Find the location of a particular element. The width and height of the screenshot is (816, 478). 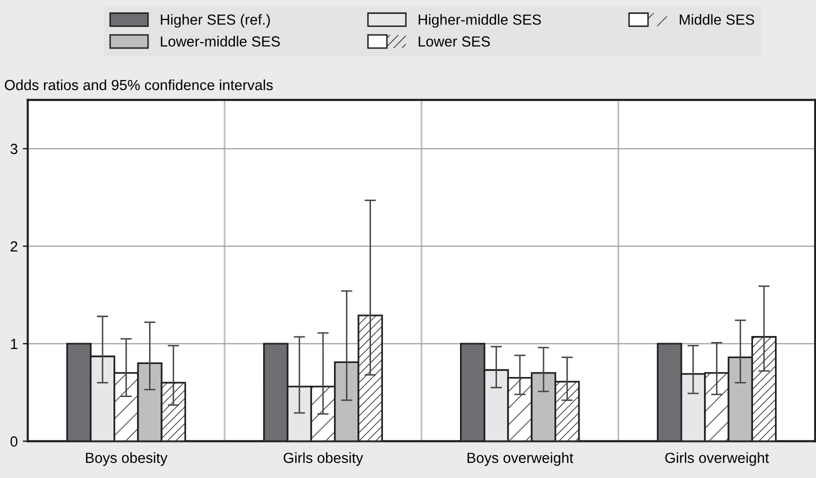

y-tick-label: 3 is located at coordinates (14, 149).